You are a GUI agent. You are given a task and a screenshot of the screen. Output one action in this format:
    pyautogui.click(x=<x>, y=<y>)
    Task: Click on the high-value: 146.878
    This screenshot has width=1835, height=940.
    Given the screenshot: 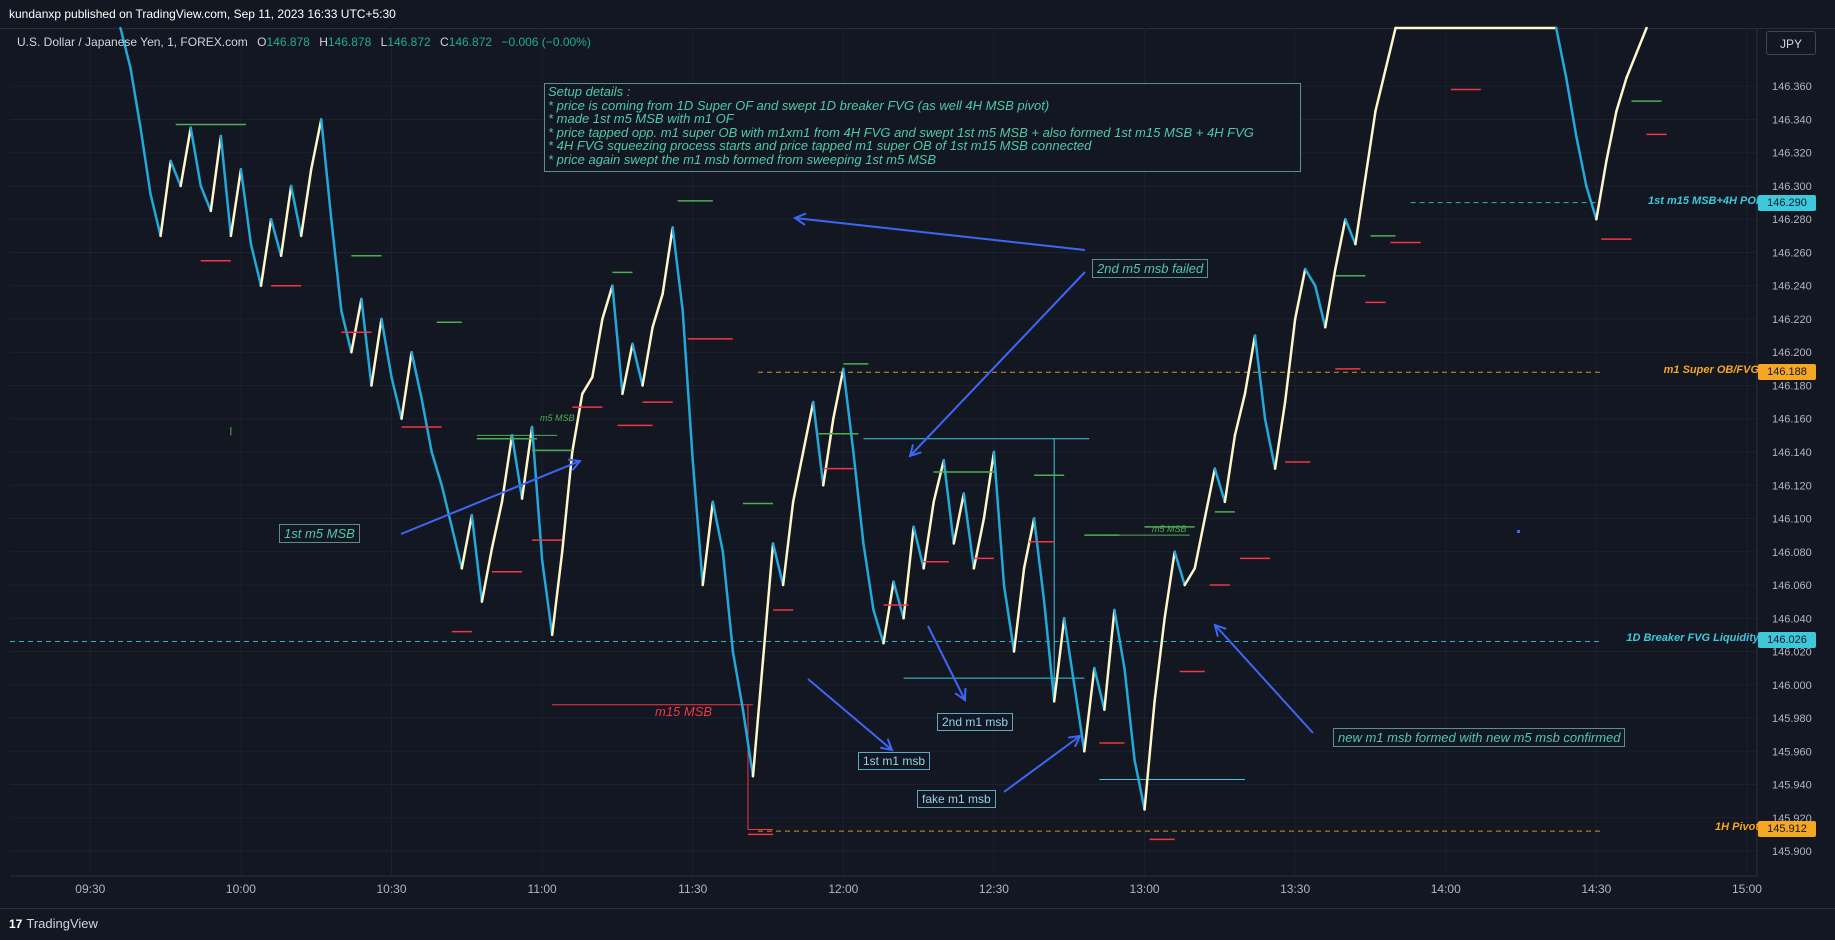 What is the action you would take?
    pyautogui.click(x=349, y=42)
    